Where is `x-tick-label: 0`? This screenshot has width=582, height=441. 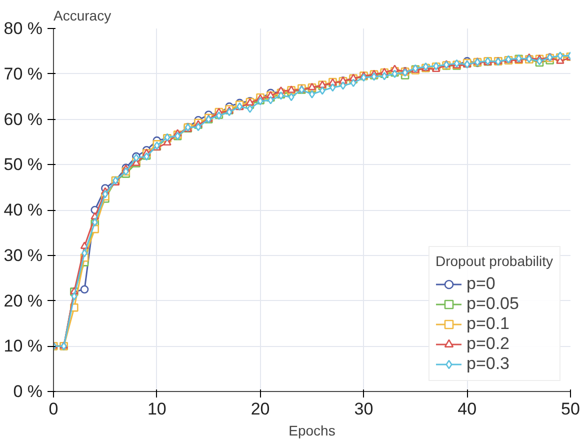
x-tick-label: 0 is located at coordinates (53, 409).